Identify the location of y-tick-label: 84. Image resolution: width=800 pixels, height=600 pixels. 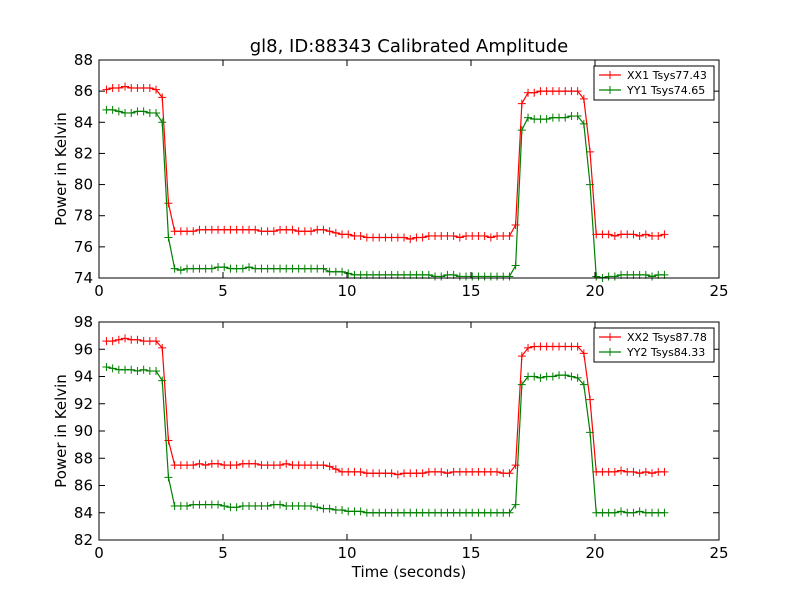
(83, 513).